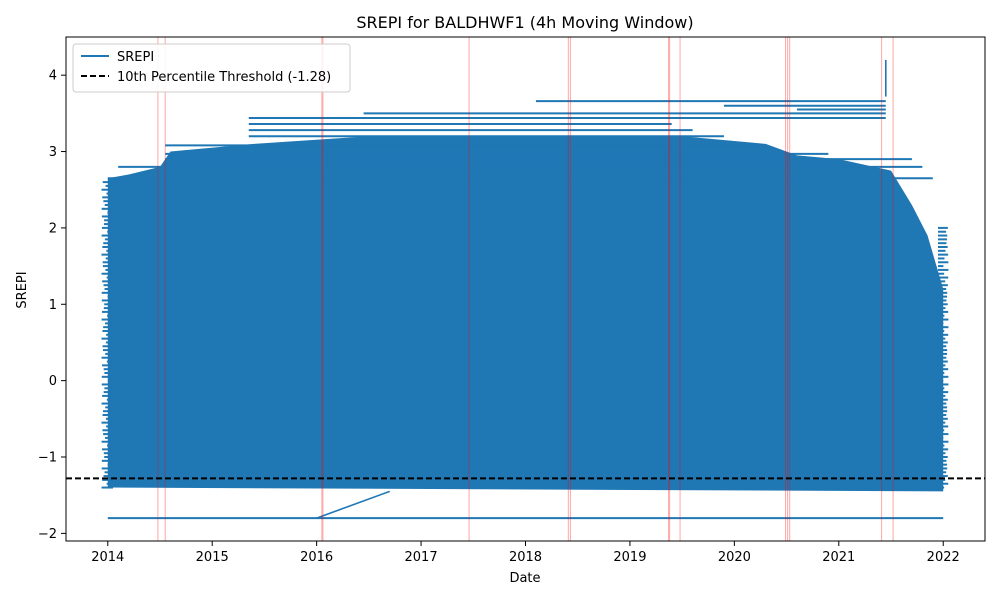 This screenshot has height=600, width=1000. I want to click on legend-label-srepi: SREPI, so click(135, 57).